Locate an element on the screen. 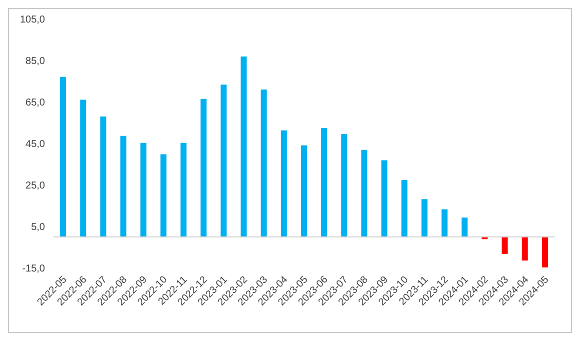 Image resolution: width=580 pixels, height=341 pixels. y-tick-label: 25,0 is located at coordinates (36, 186).